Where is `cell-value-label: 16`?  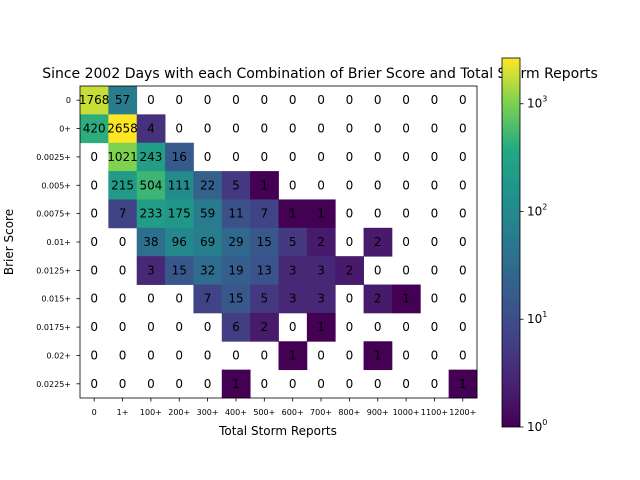
cell-value-label: 16 is located at coordinates (179, 157).